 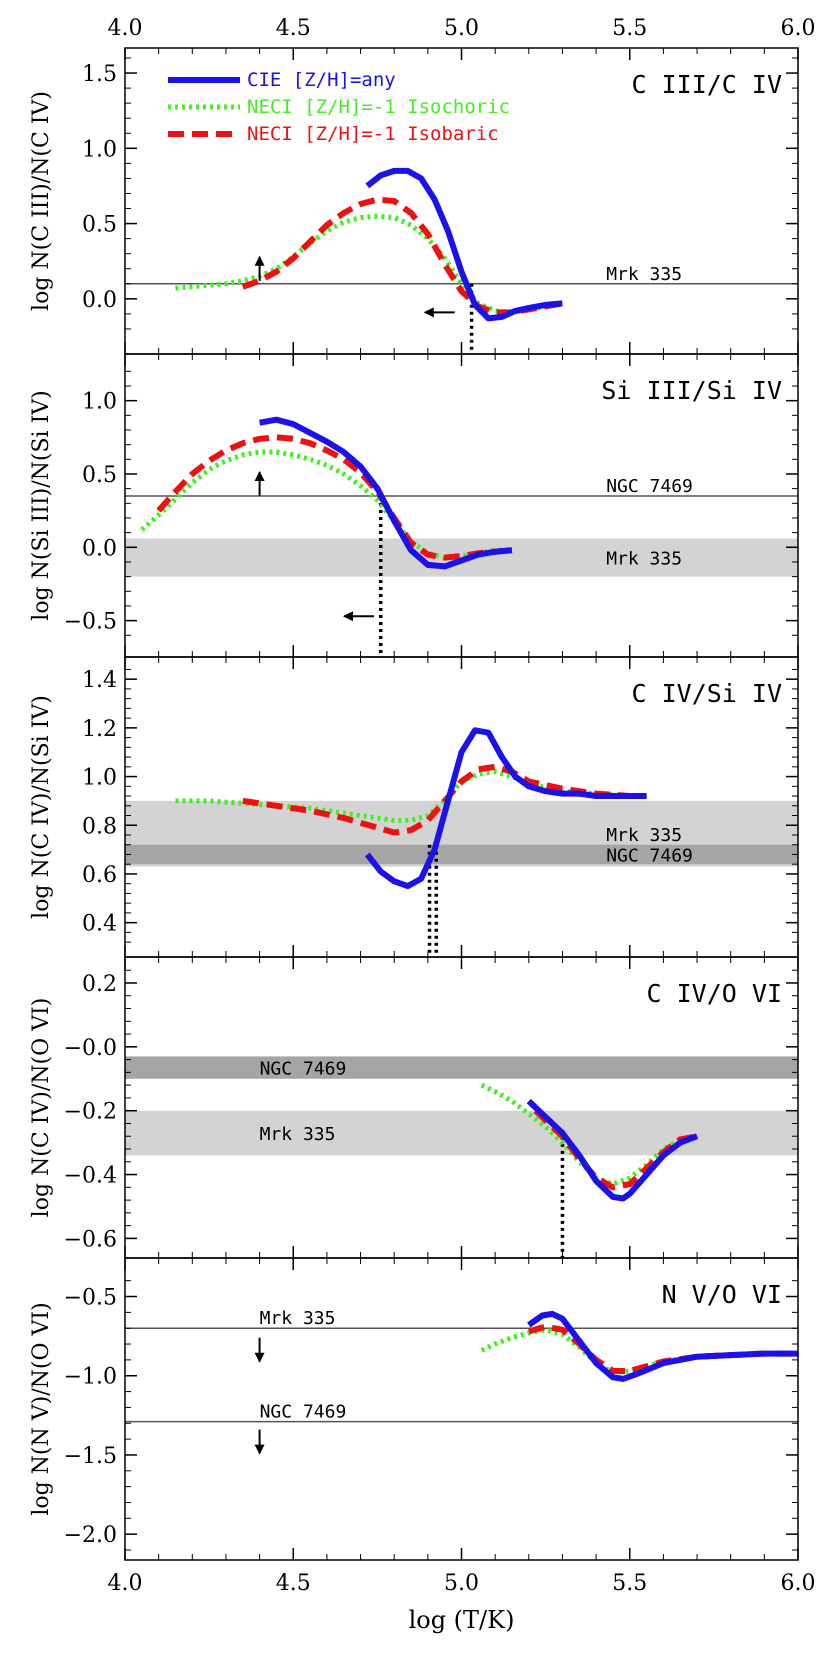 I want to click on y-tick-label: −0.4, so click(x=90, y=1176).